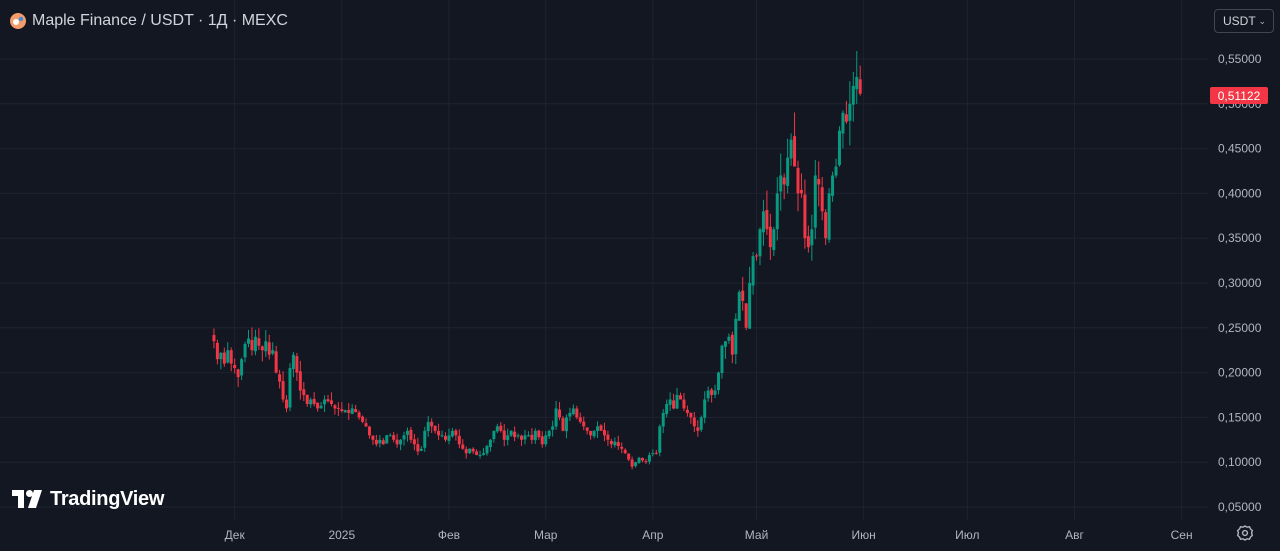 The width and height of the screenshot is (1280, 551). Describe the element at coordinates (1244, 21) in the screenshot. I see `currency-selector: USDT ⌄` at that location.